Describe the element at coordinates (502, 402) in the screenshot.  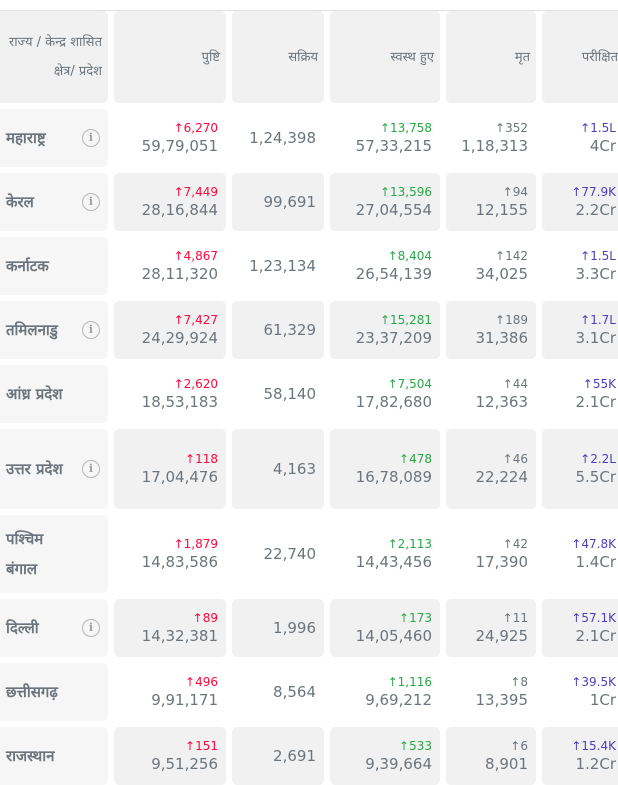
I see `deceased-value: 12,363` at that location.